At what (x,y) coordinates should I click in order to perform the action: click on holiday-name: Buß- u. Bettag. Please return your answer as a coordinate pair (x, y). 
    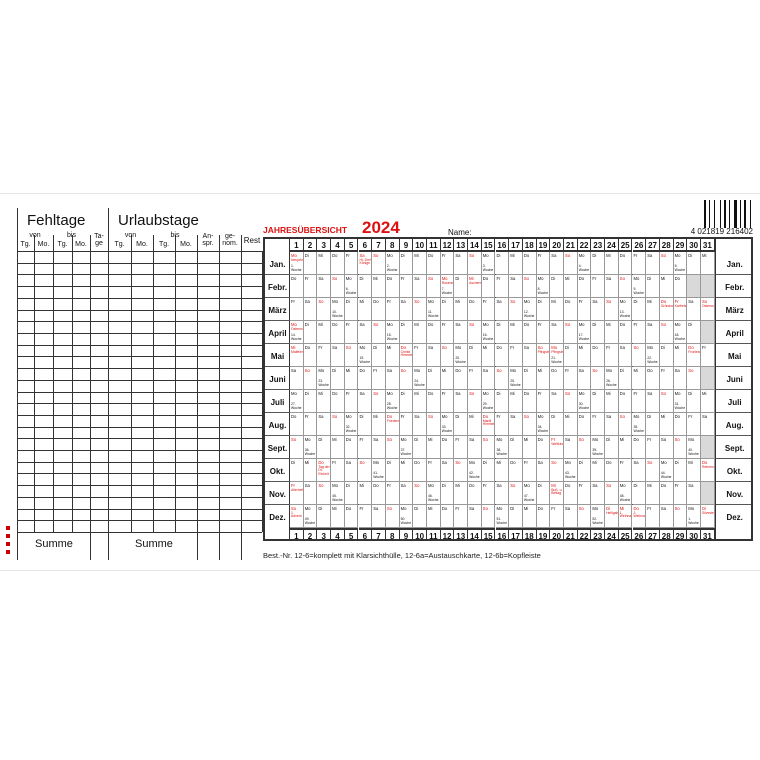
    Looking at the image, I should click on (557, 491).